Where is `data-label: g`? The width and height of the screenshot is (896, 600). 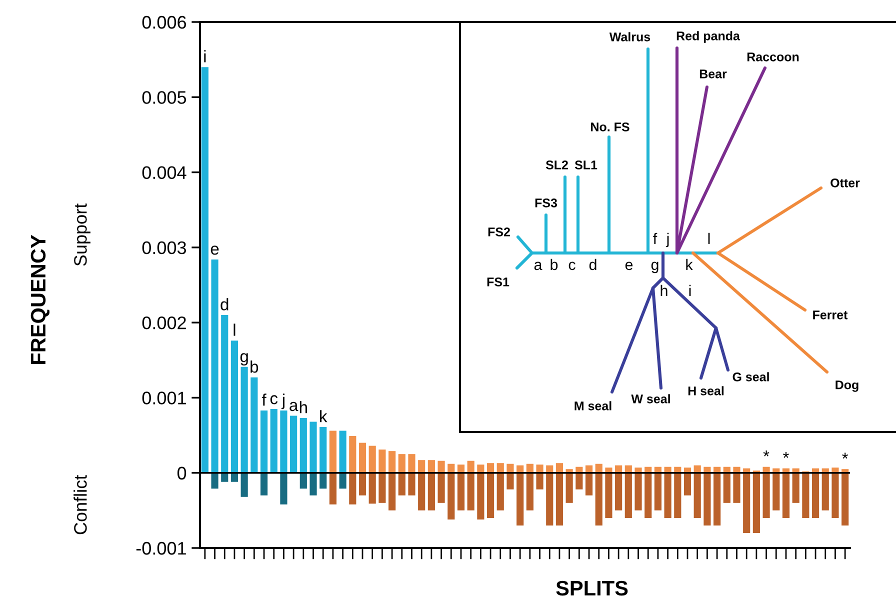
data-label: g is located at coordinates (244, 359).